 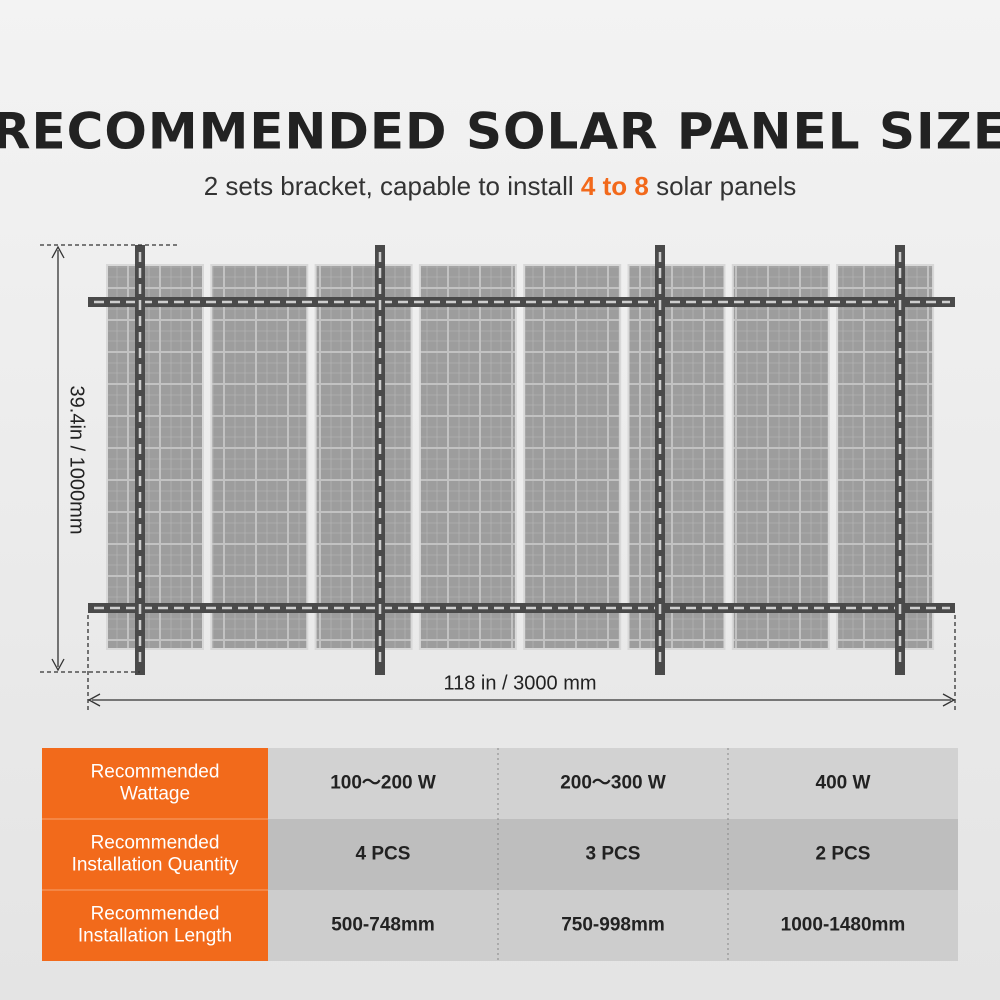 What do you see at coordinates (392, 186) in the screenshot?
I see `subtitle-text: 2 sets bracket, capable to install` at bounding box center [392, 186].